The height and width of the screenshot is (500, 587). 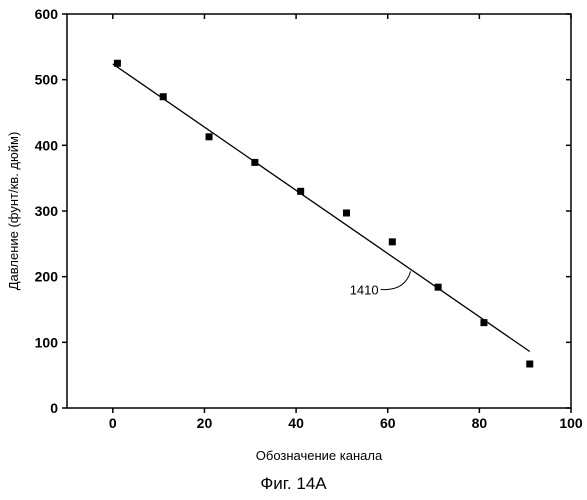 I want to click on x-tick-label: 60, so click(x=388, y=423).